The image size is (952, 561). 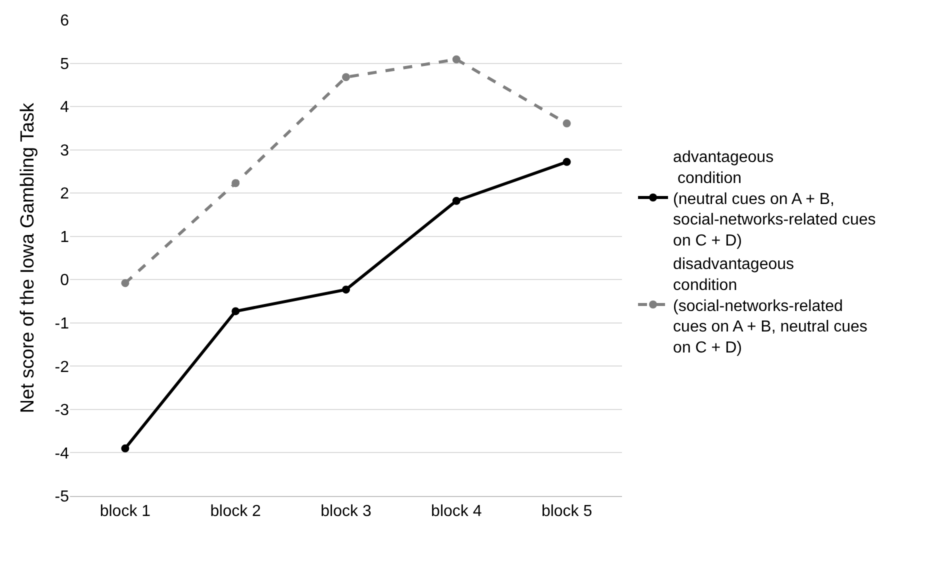 What do you see at coordinates (125, 511) in the screenshot?
I see `x-tick-label: block 1` at bounding box center [125, 511].